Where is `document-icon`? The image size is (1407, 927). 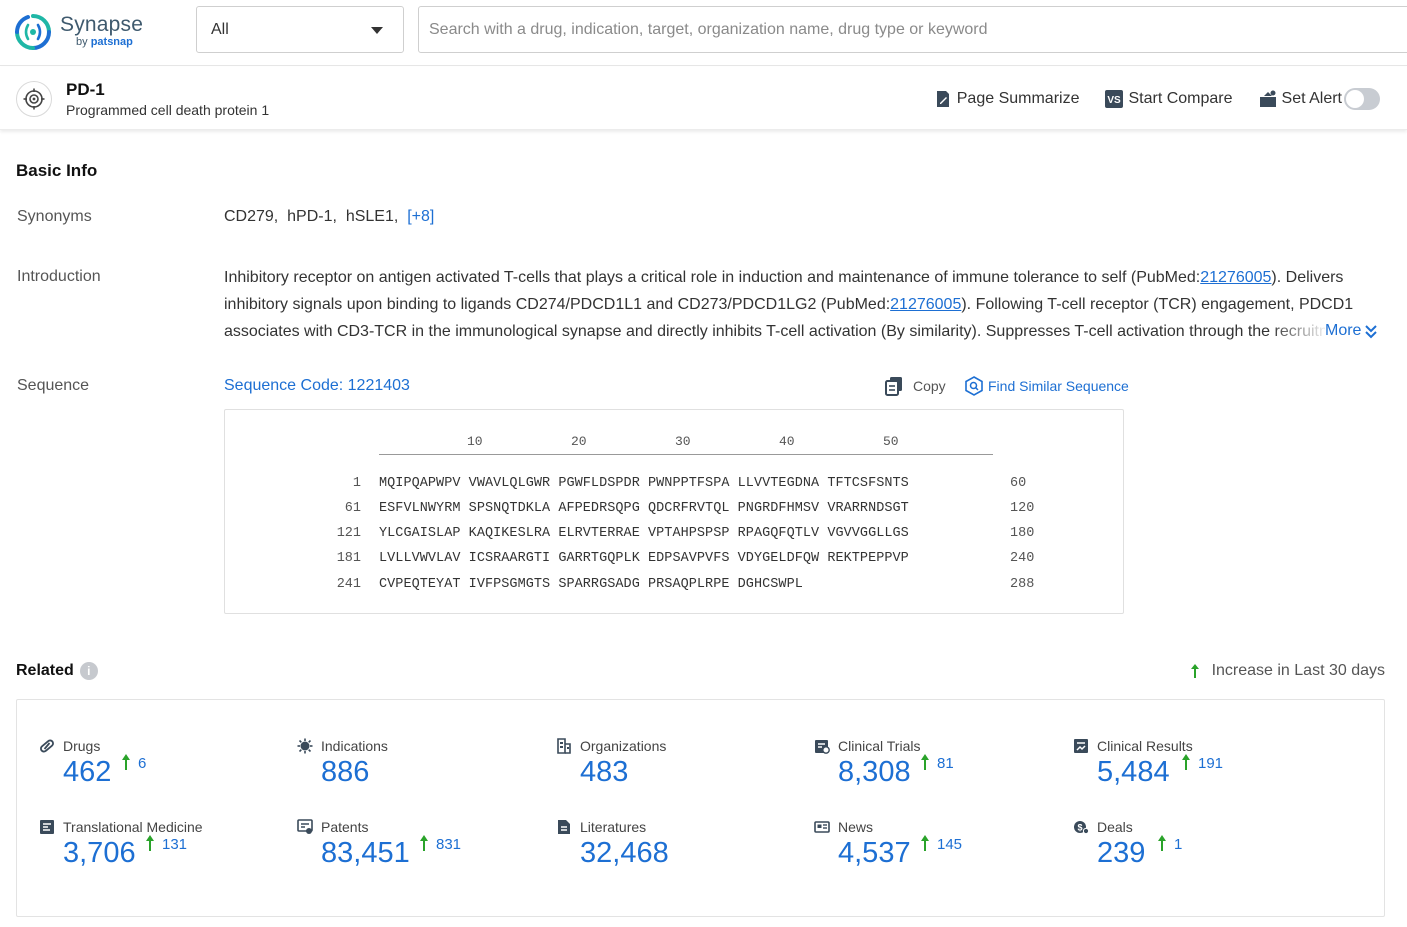 document-icon is located at coordinates (564, 827).